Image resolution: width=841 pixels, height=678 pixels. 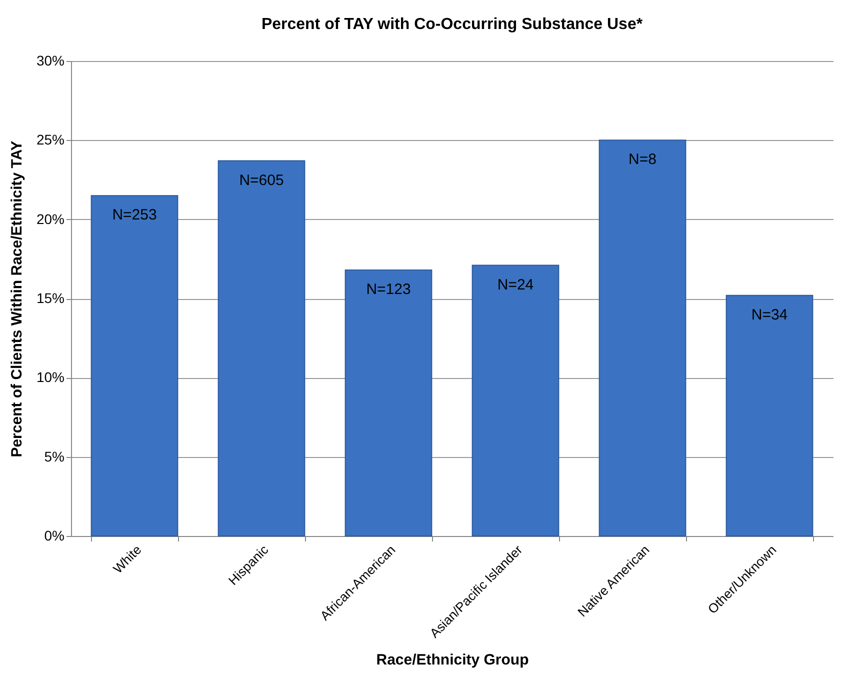 I want to click on y-tick-label: 20%, so click(x=50, y=218).